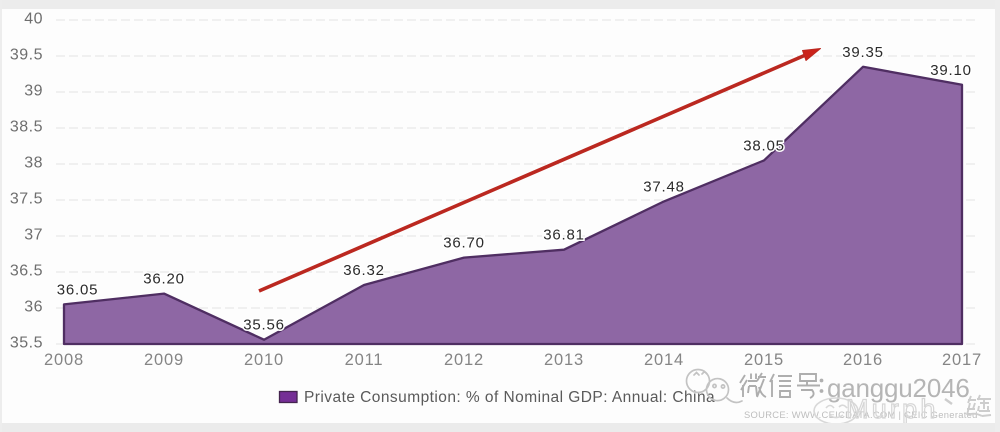 Image resolution: width=1000 pixels, height=432 pixels. I want to click on svg-text: 39, so click(33, 91).